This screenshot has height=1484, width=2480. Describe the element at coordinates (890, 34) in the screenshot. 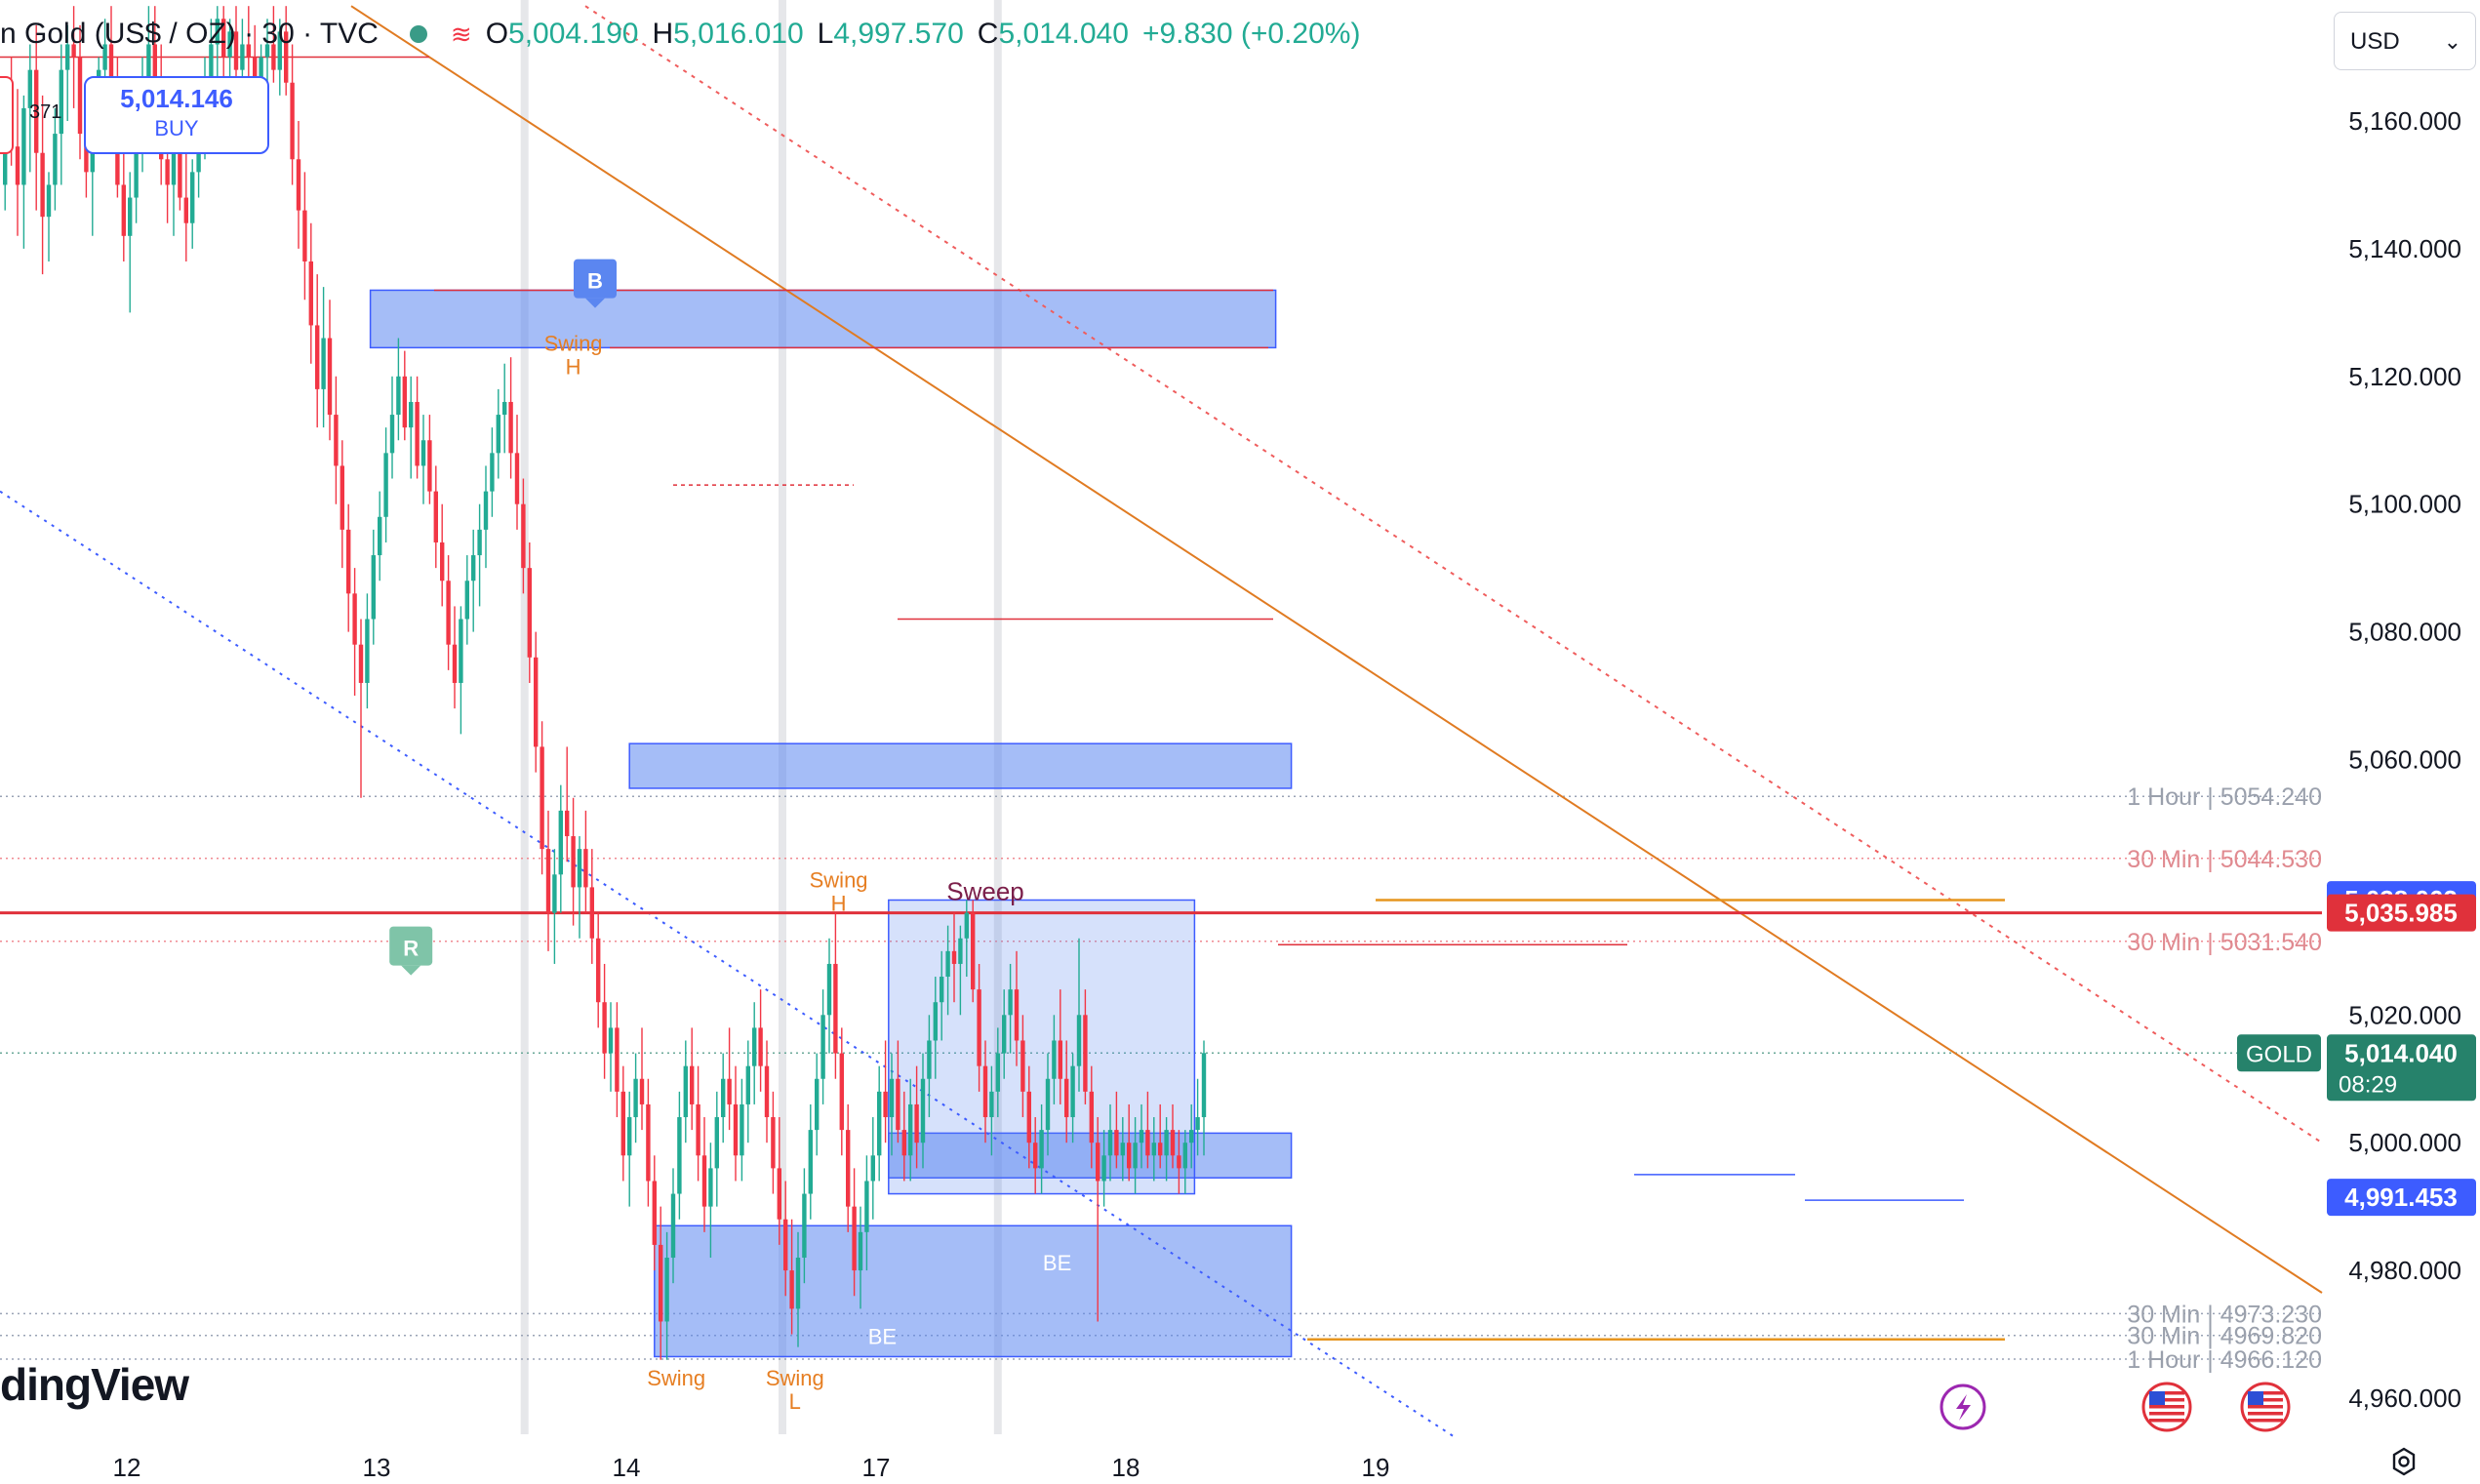

I see `low-value: L4,997.570` at that location.